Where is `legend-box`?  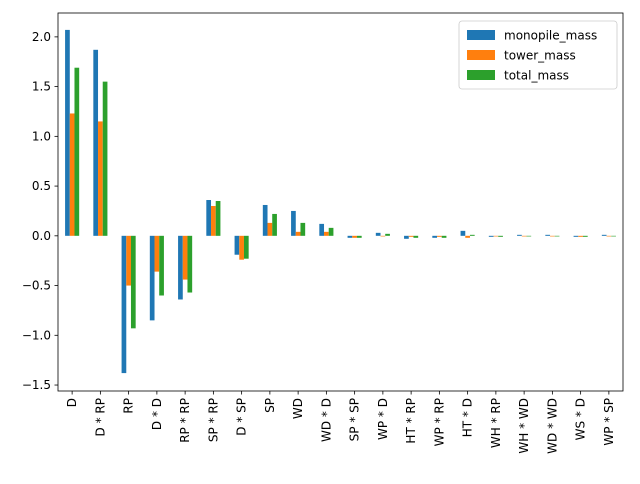 legend-box is located at coordinates (538, 55).